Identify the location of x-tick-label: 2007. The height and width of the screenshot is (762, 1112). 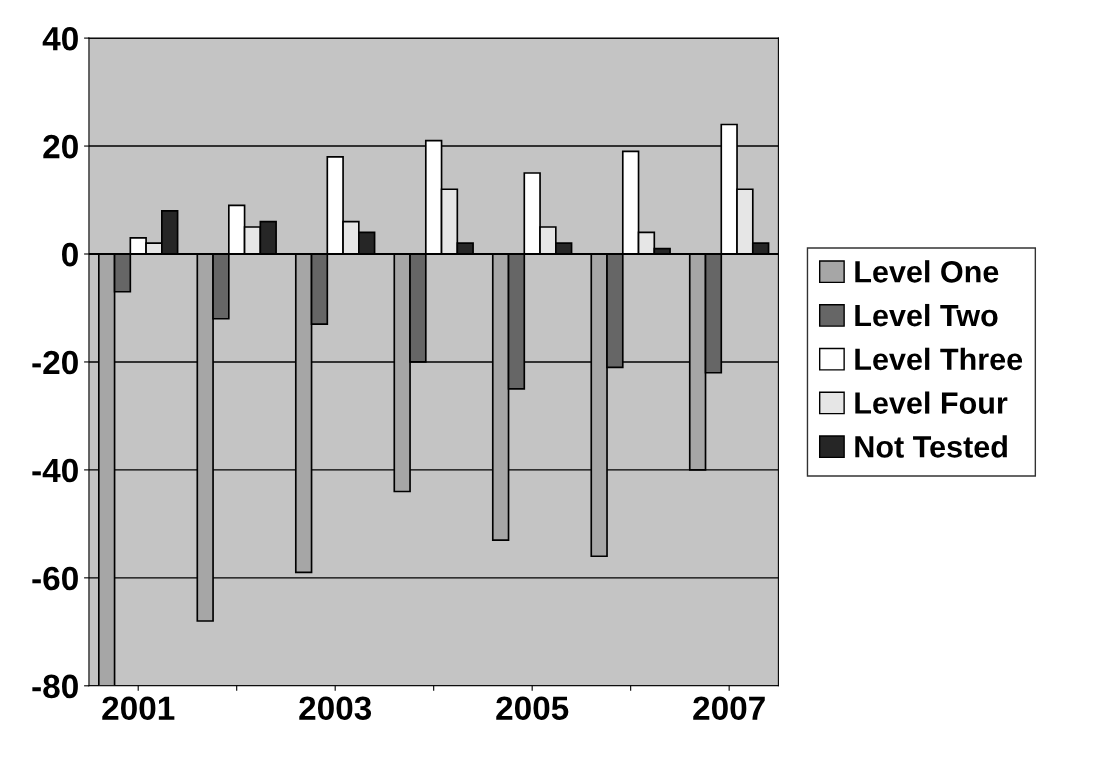
(729, 708).